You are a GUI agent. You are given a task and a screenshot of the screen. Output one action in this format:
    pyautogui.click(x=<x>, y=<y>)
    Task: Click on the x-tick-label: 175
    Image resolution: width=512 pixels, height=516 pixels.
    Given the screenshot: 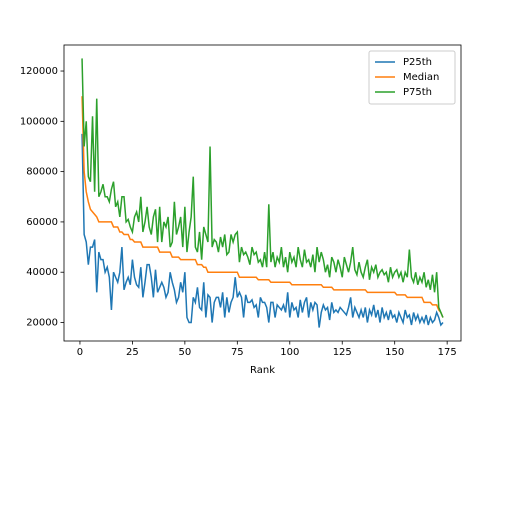 What is the action you would take?
    pyautogui.click(x=447, y=352)
    